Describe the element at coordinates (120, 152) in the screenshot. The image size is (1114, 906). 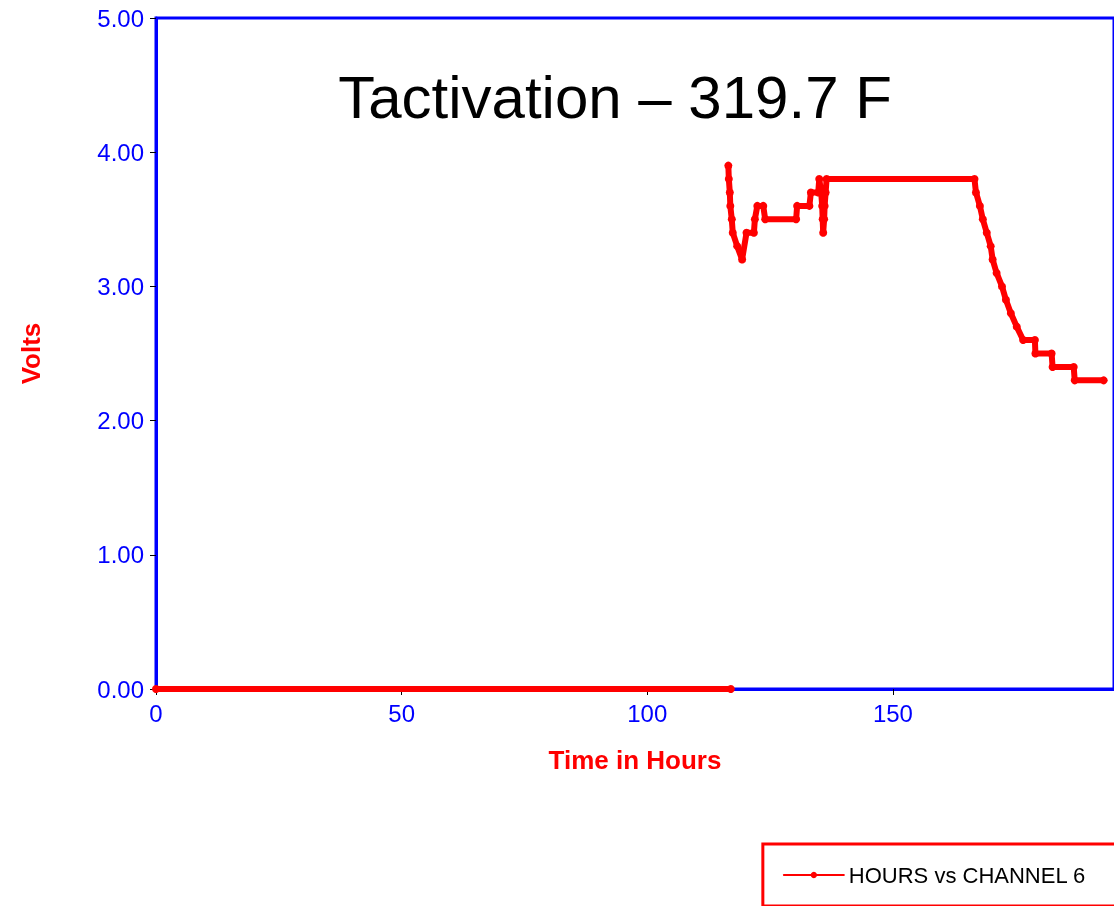
I see `y-tick-label: 4.00` at that location.